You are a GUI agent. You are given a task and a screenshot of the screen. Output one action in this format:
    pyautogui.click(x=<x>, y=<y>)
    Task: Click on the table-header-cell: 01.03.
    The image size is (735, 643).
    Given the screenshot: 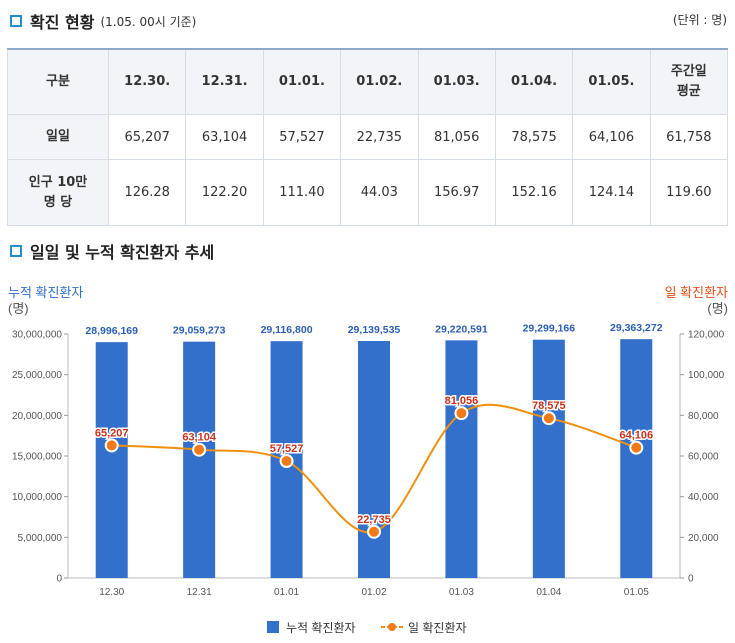 What is the action you would take?
    pyautogui.click(x=456, y=81)
    